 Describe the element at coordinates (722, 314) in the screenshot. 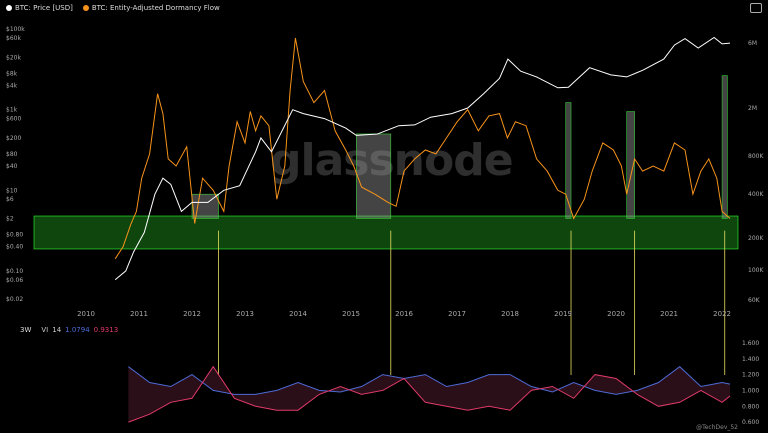

I see `x-tick-label: 2022` at that location.